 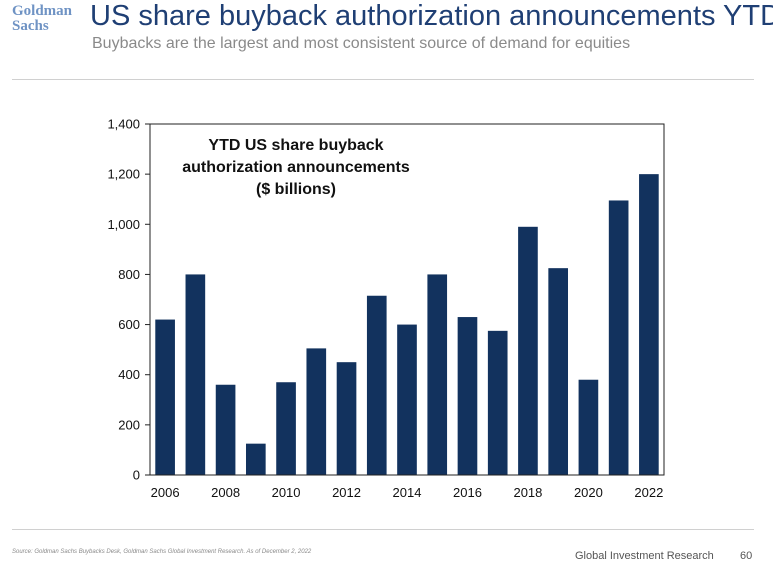 I want to click on bar-2014, so click(x=407, y=399).